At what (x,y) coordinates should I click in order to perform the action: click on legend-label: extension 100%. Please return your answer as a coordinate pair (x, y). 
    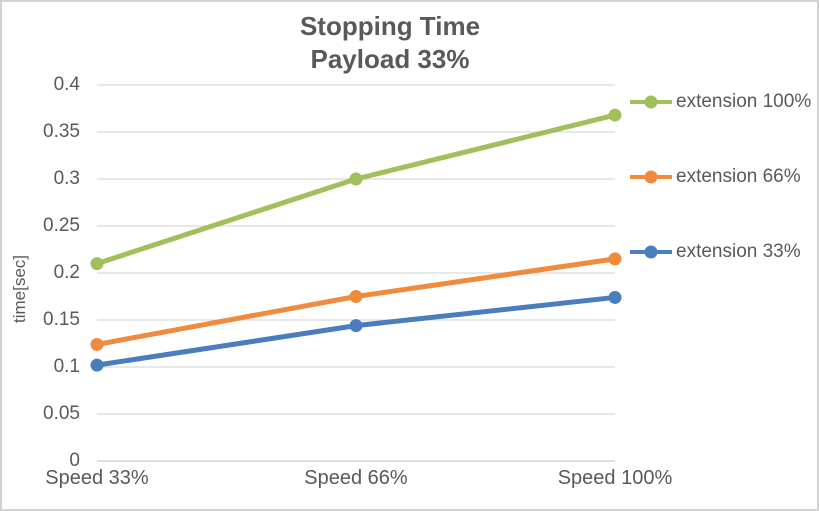
    Looking at the image, I should click on (744, 101).